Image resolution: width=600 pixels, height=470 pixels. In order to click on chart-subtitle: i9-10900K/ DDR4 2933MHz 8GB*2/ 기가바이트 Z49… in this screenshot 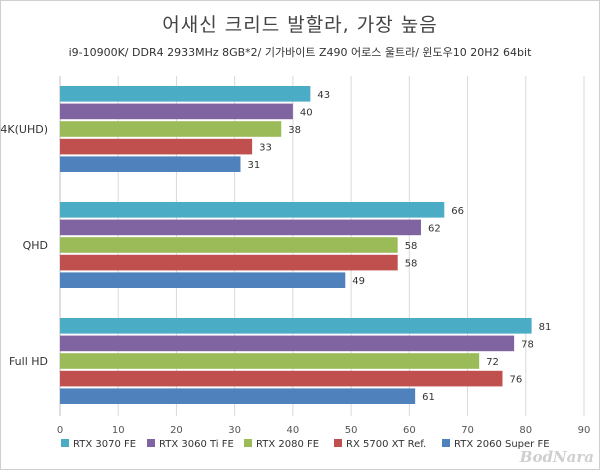, I will do `click(300, 52)`.